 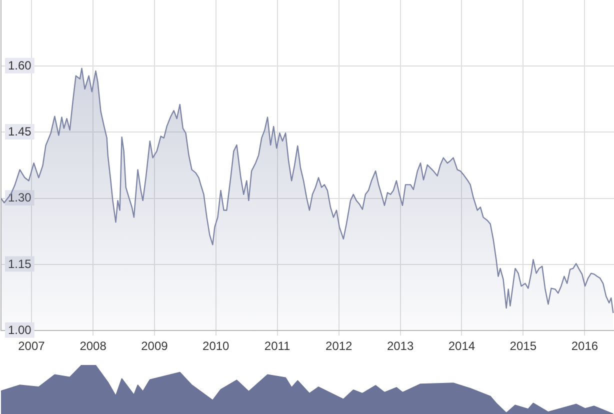 What do you see at coordinates (20, 197) in the screenshot?
I see `y-tick-label: 1.30` at bounding box center [20, 197].